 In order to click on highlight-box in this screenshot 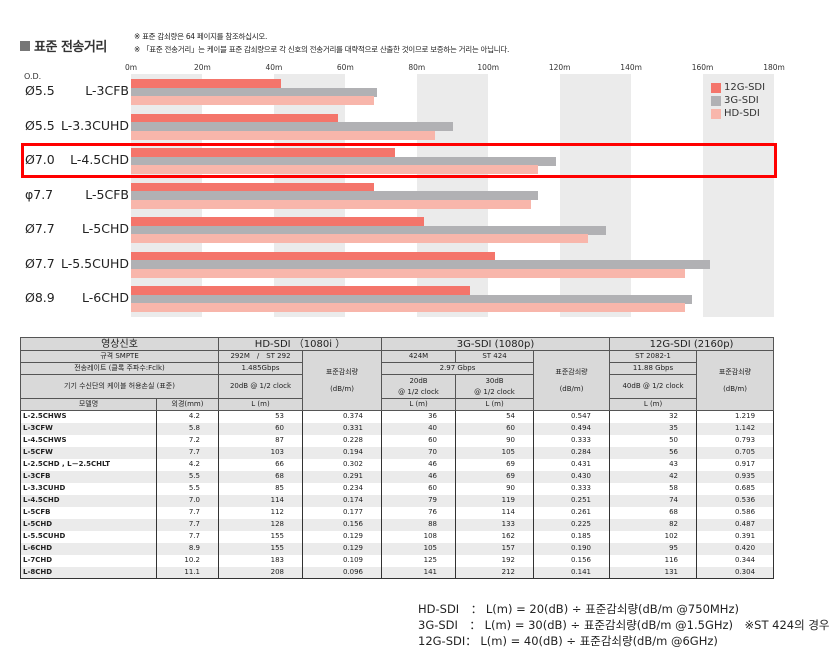, I will do `click(399, 160)`.